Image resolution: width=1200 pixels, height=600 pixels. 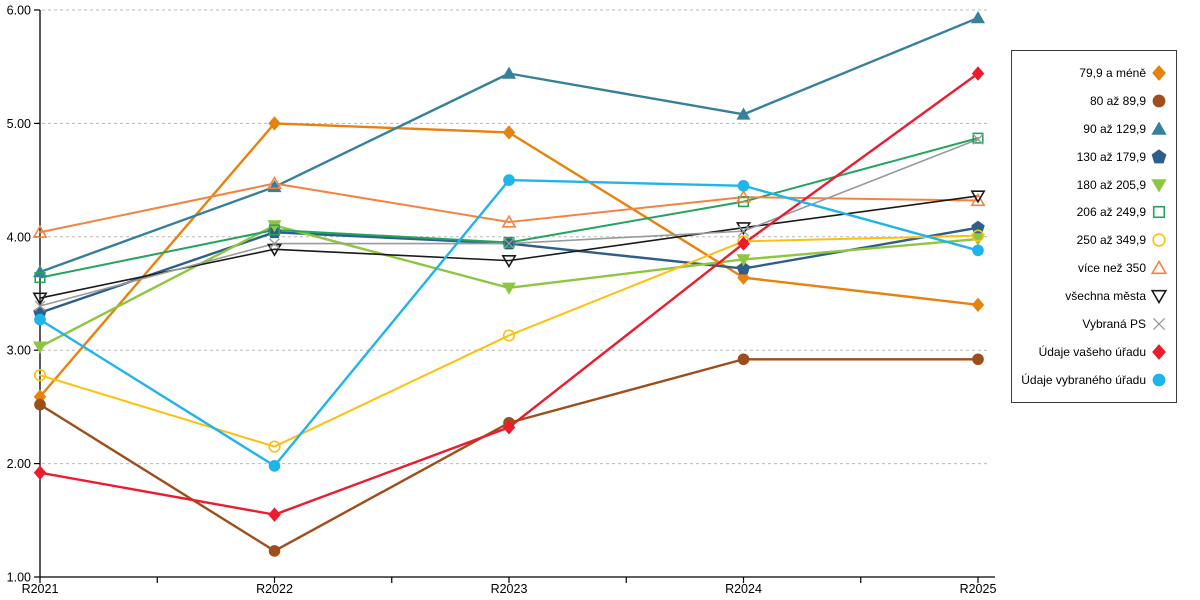 What do you see at coordinates (1117, 100) in the screenshot?
I see `legend-label: 80 až 89,9` at bounding box center [1117, 100].